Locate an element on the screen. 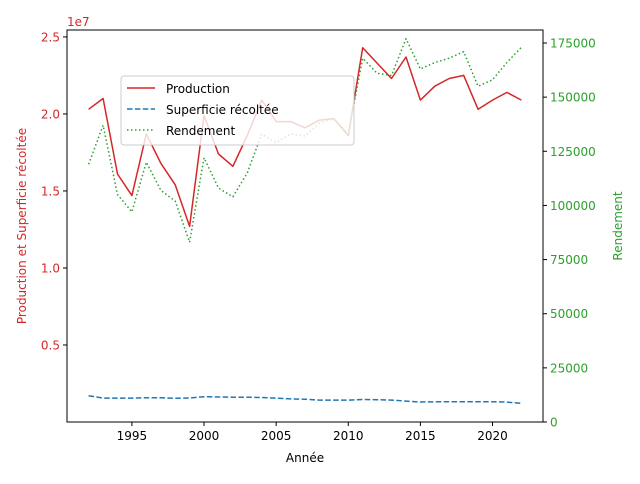  x-tick-label: 1995 is located at coordinates (132, 436).